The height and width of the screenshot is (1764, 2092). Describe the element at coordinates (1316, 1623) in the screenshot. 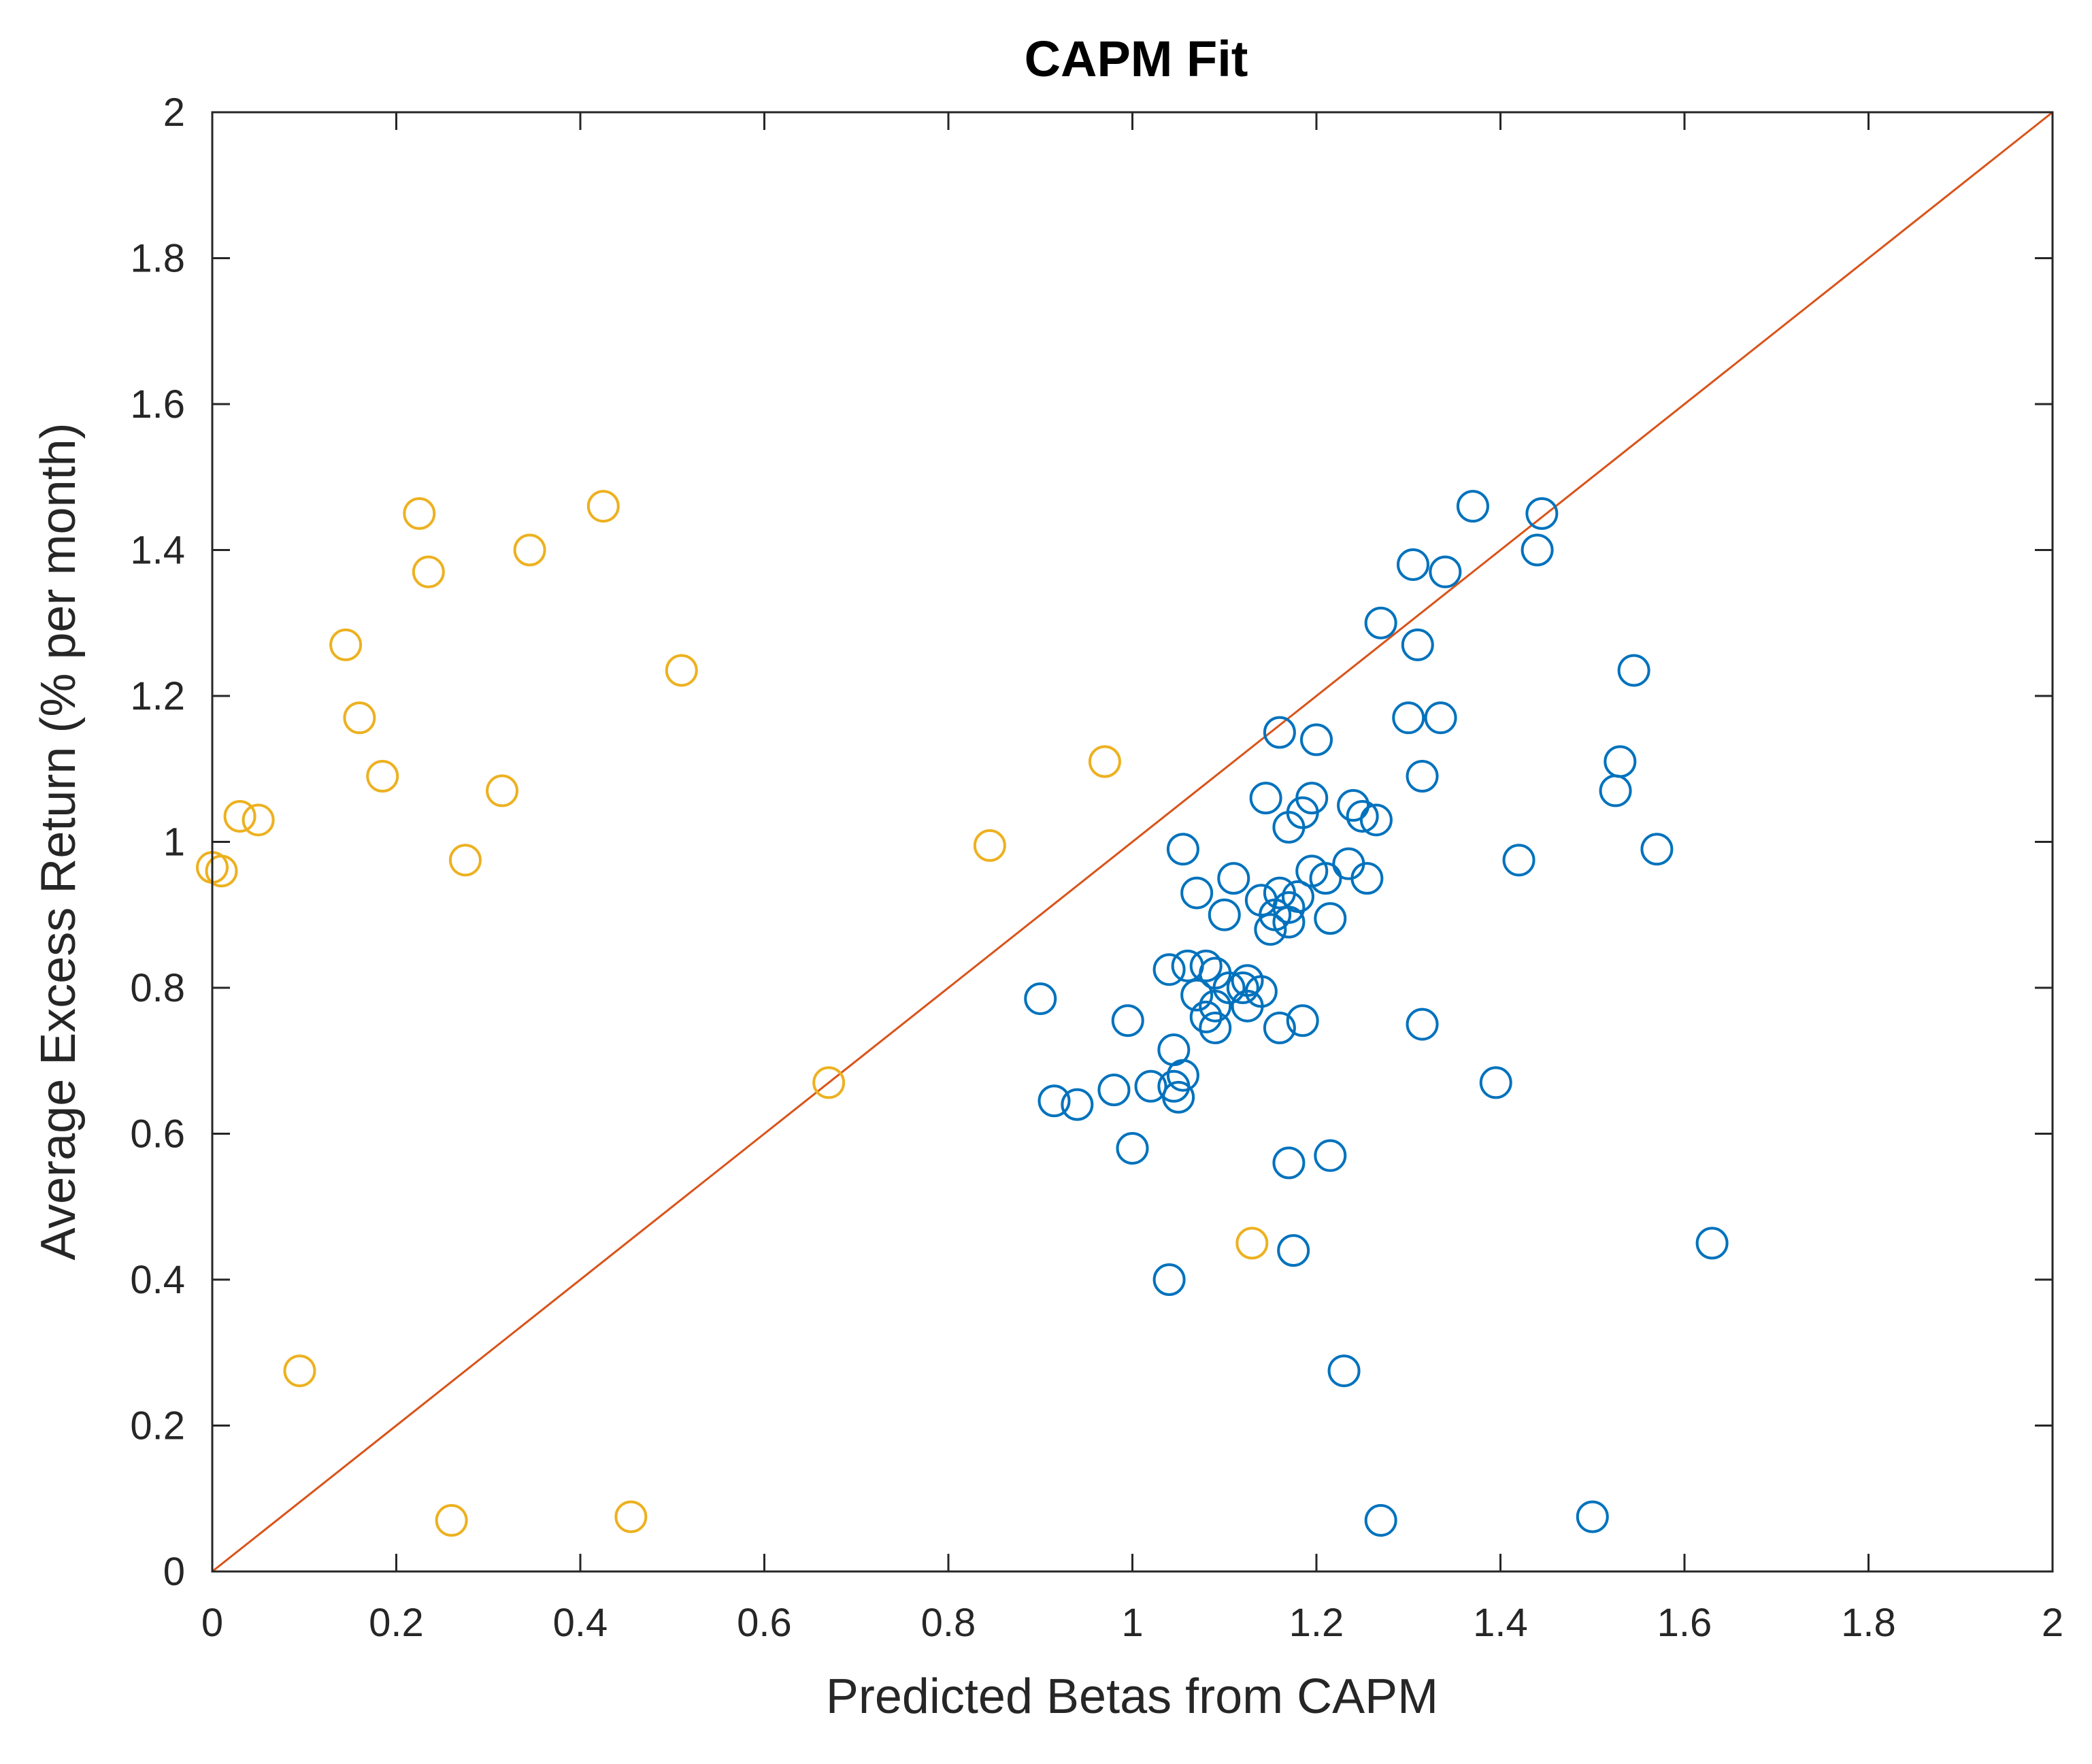

I see `x-tick-label: 1.2` at that location.